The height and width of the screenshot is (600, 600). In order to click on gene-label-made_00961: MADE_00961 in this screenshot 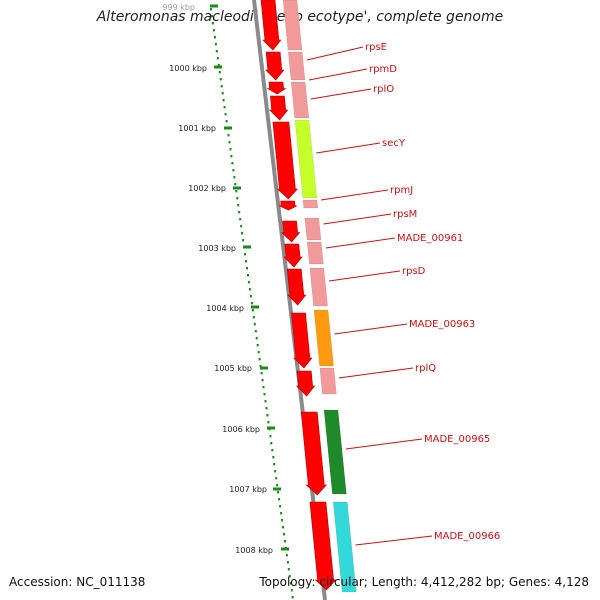, I will do `click(430, 238)`.